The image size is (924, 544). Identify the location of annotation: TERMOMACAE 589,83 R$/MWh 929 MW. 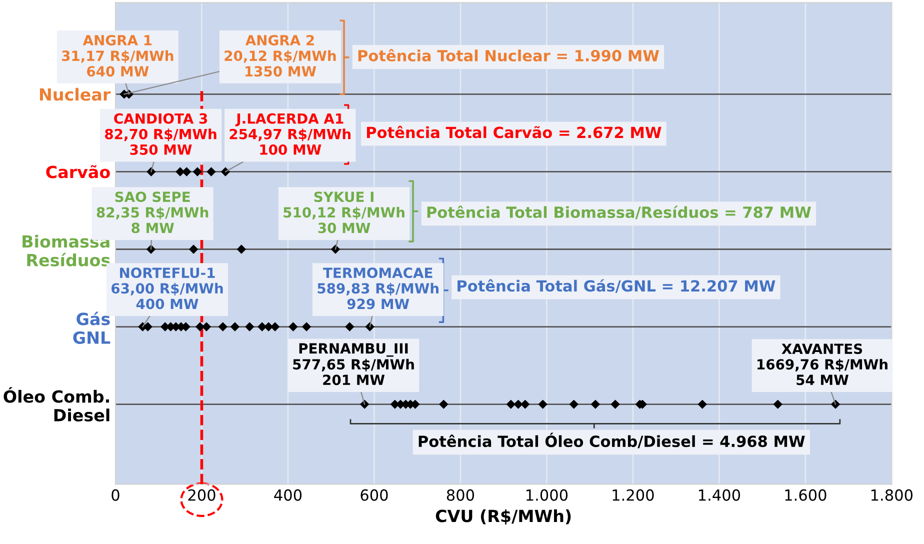
(378, 289).